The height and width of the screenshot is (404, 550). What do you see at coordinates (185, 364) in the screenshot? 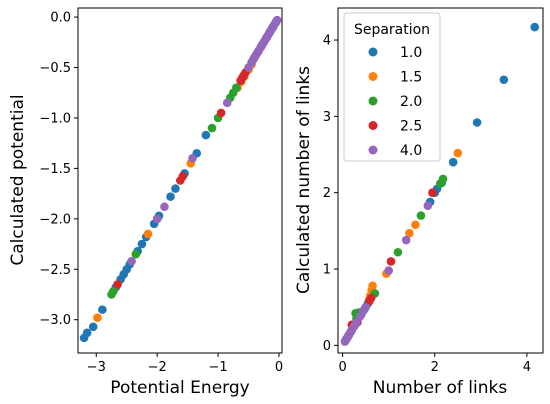
I see `left-x-ticks: −3 −2 −1 0` at bounding box center [185, 364].